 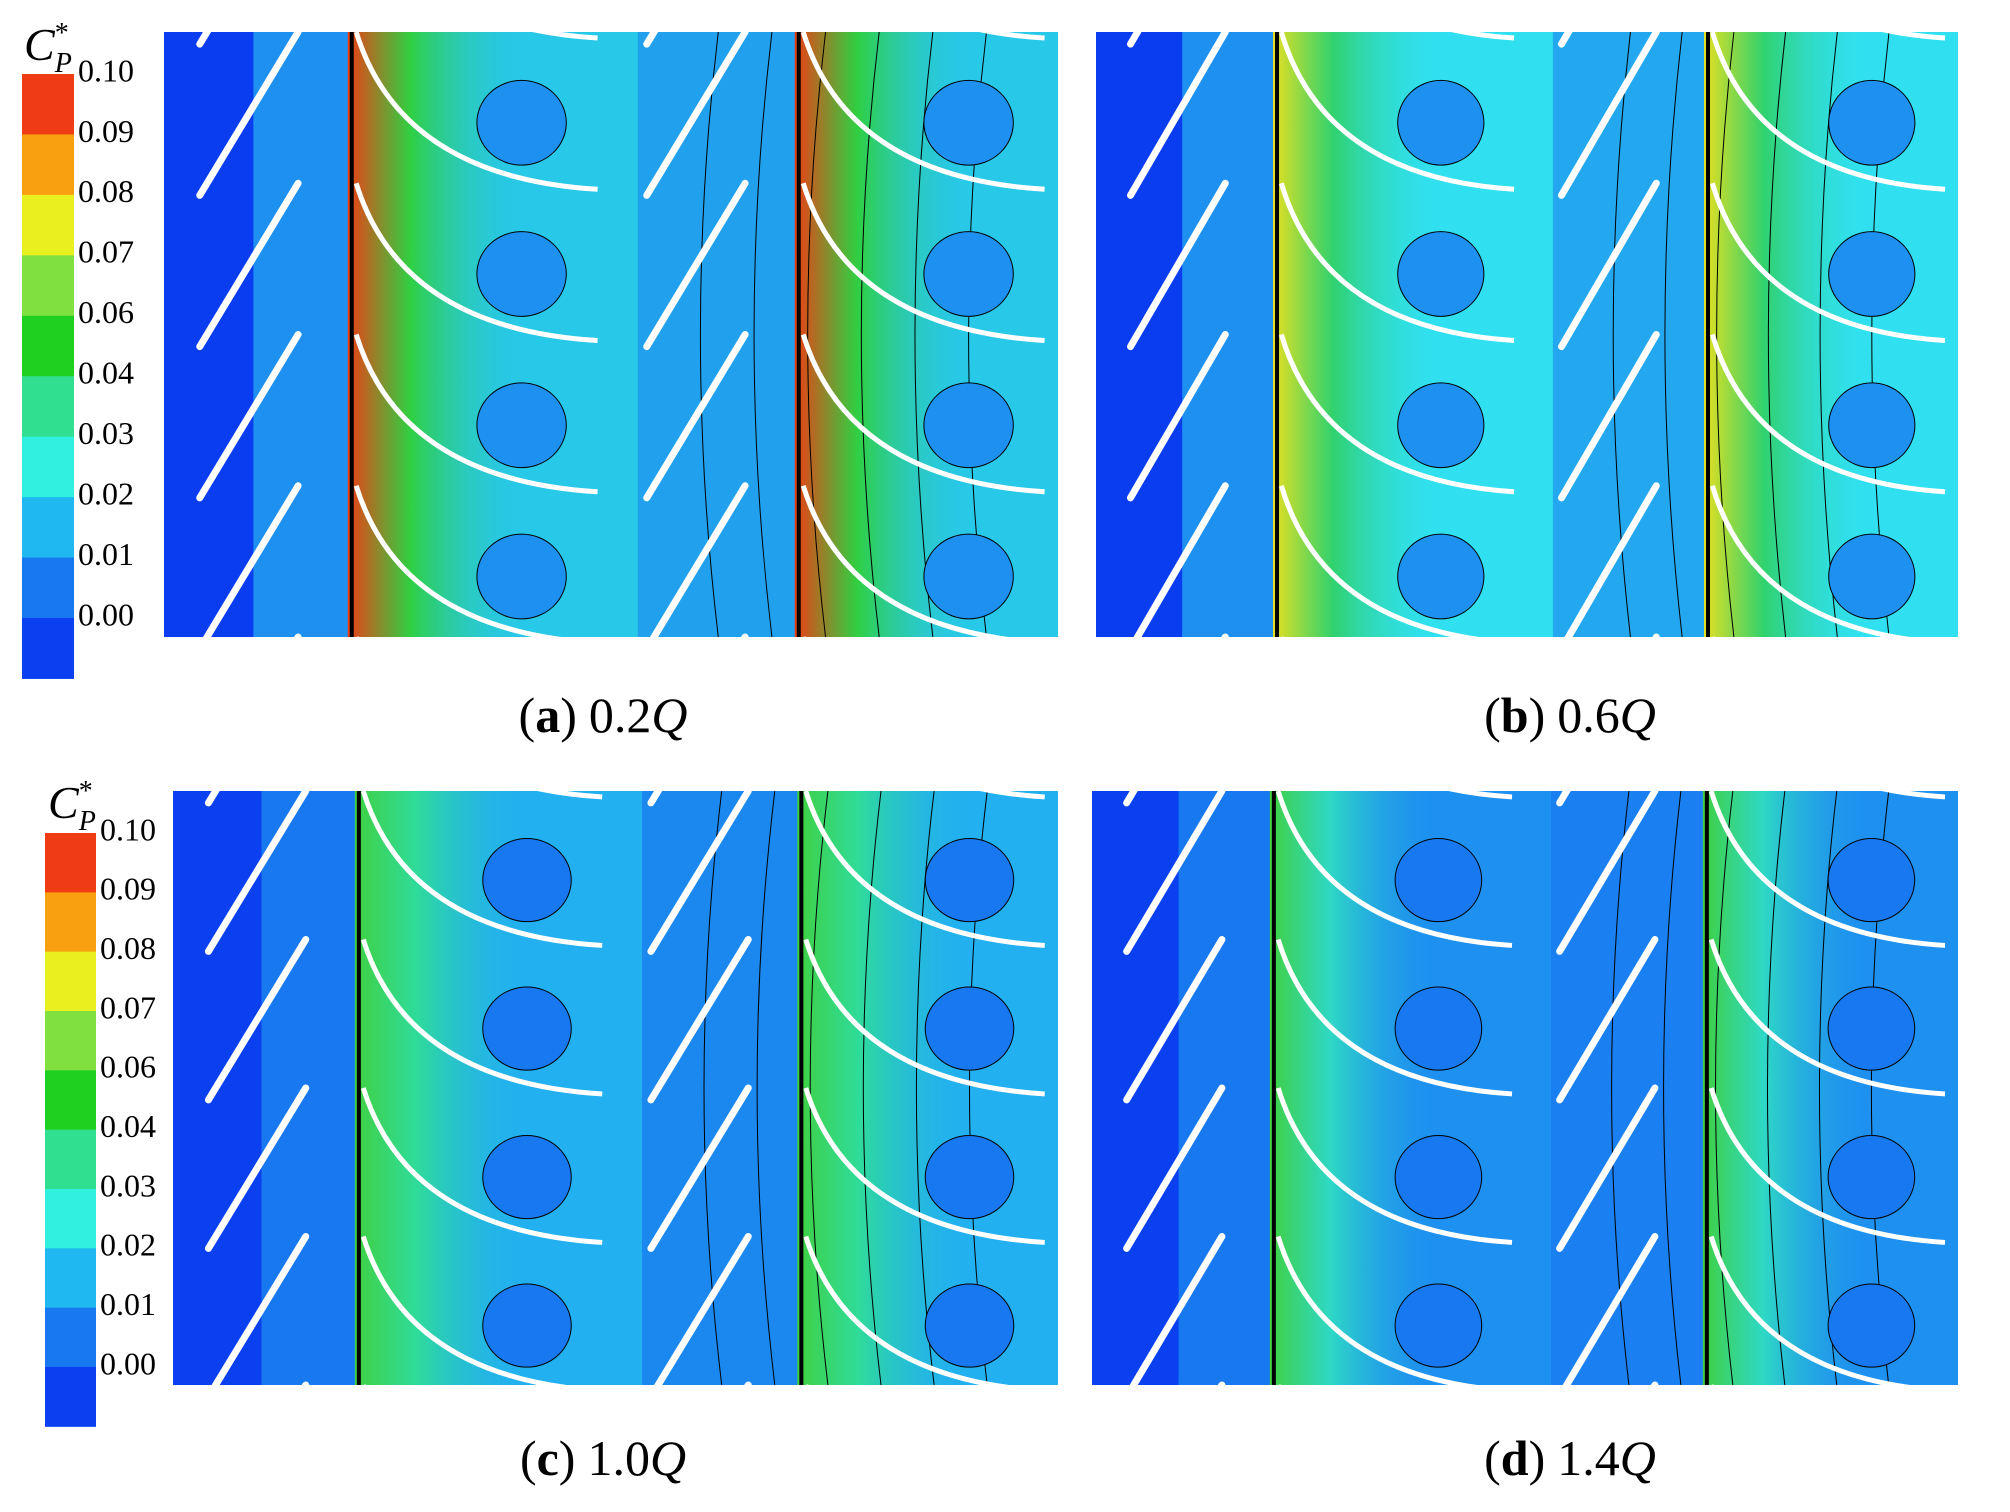 I want to click on caption-close: ), so click(x=568, y=715).